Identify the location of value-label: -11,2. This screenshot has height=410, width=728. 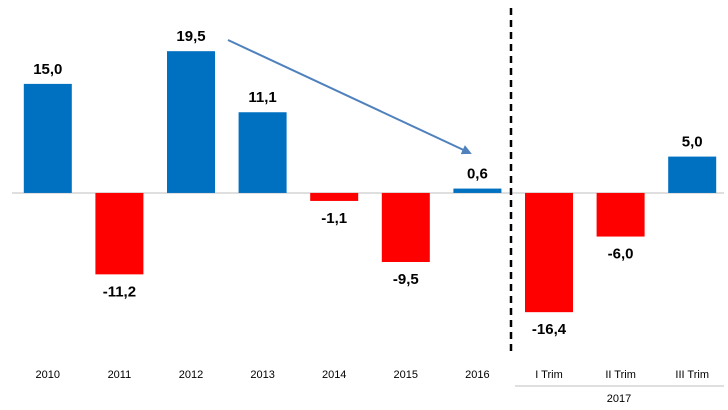
(119, 291).